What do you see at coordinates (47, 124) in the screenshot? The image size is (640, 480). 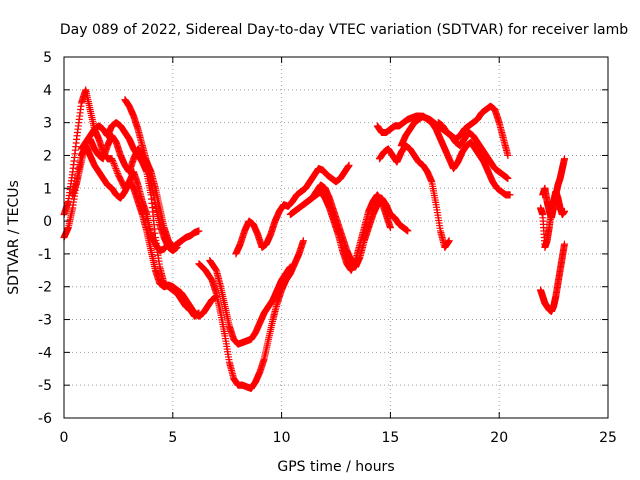 I see `y-tick-label: 3` at bounding box center [47, 124].